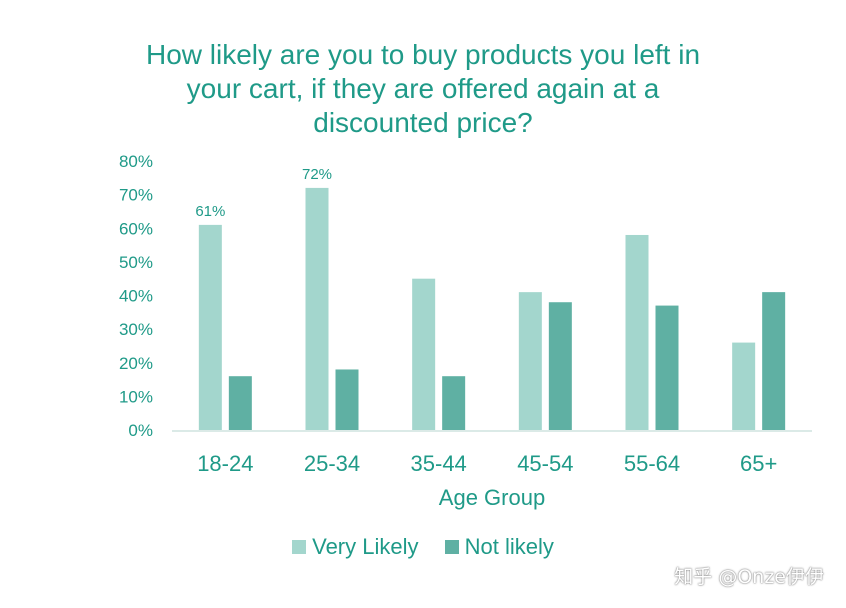  Describe the element at coordinates (545, 463) in the screenshot. I see `x-tick-label: 45-54` at that location.